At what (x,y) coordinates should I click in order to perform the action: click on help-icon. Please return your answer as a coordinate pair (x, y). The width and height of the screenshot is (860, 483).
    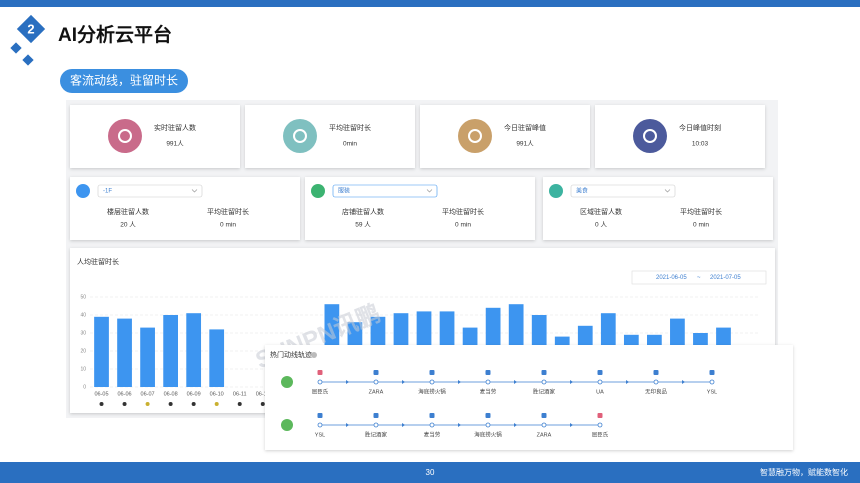
    Looking at the image, I should click on (314, 355).